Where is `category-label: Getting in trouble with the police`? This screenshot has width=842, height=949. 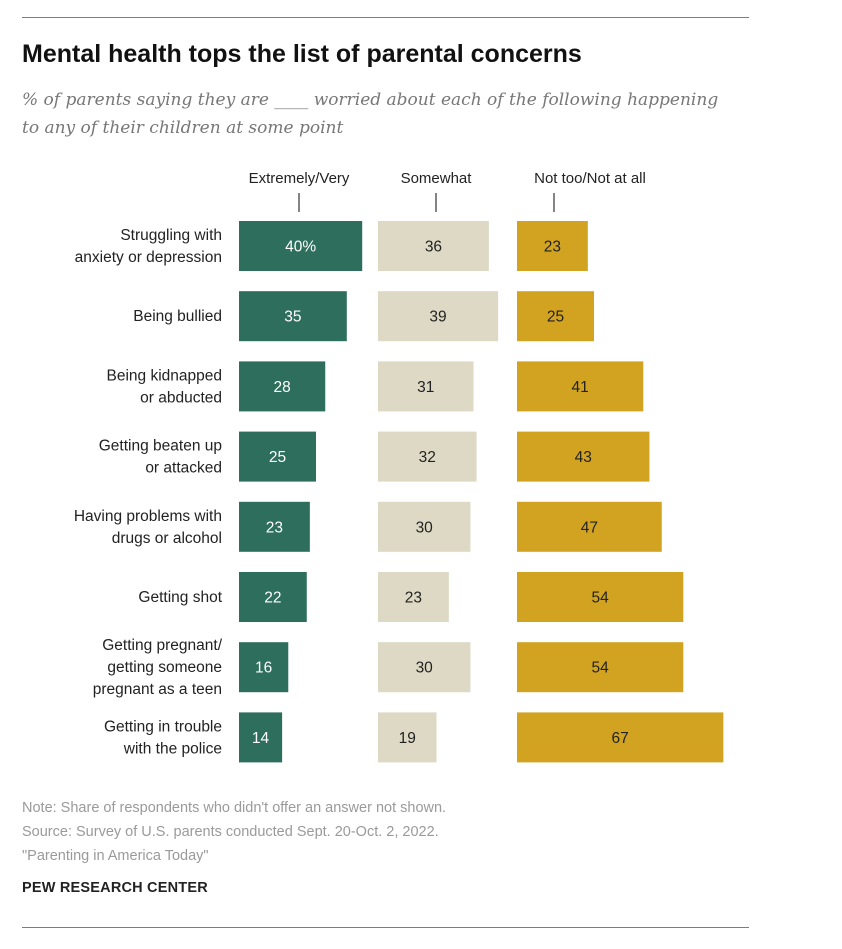
category-label: Getting in trouble with the police is located at coordinates (163, 737).